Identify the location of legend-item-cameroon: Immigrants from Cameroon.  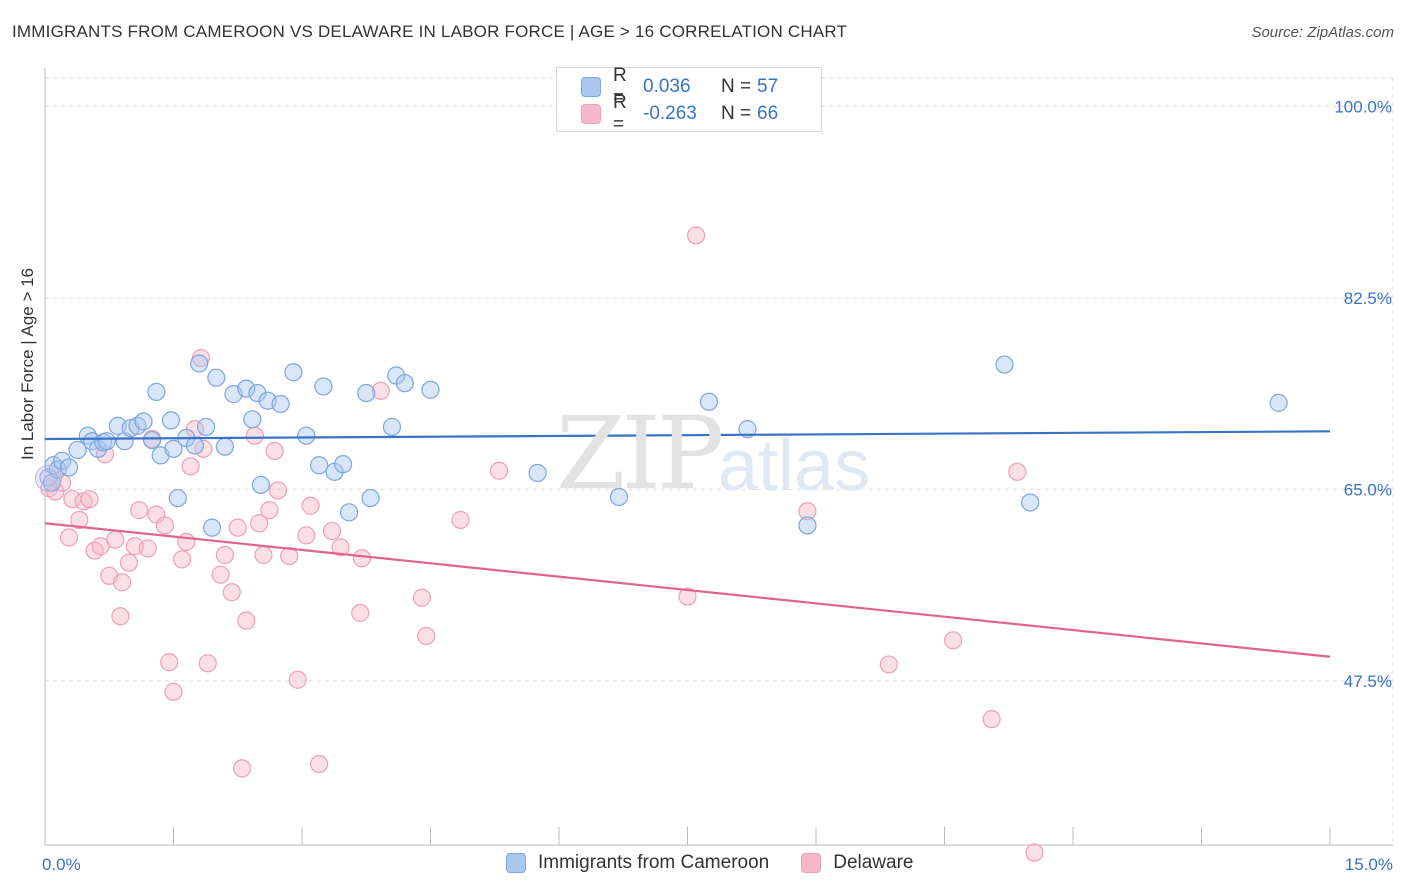
(637, 863).